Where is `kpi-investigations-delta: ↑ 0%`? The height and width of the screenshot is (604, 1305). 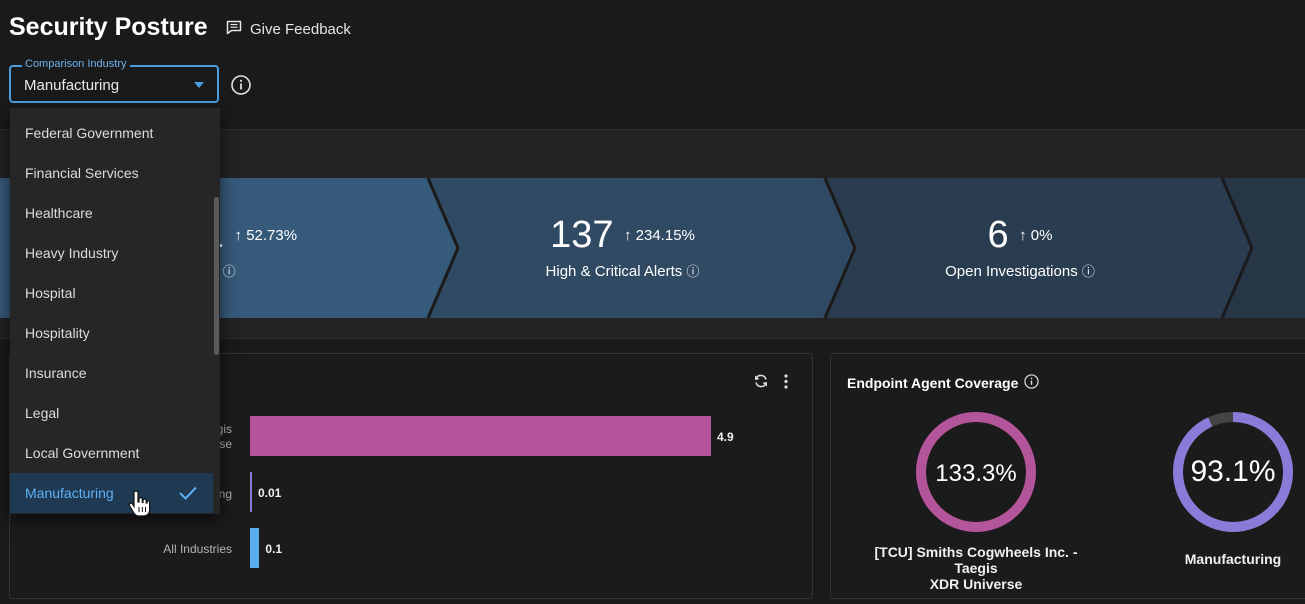 kpi-investigations-delta: ↑ 0% is located at coordinates (1036, 235).